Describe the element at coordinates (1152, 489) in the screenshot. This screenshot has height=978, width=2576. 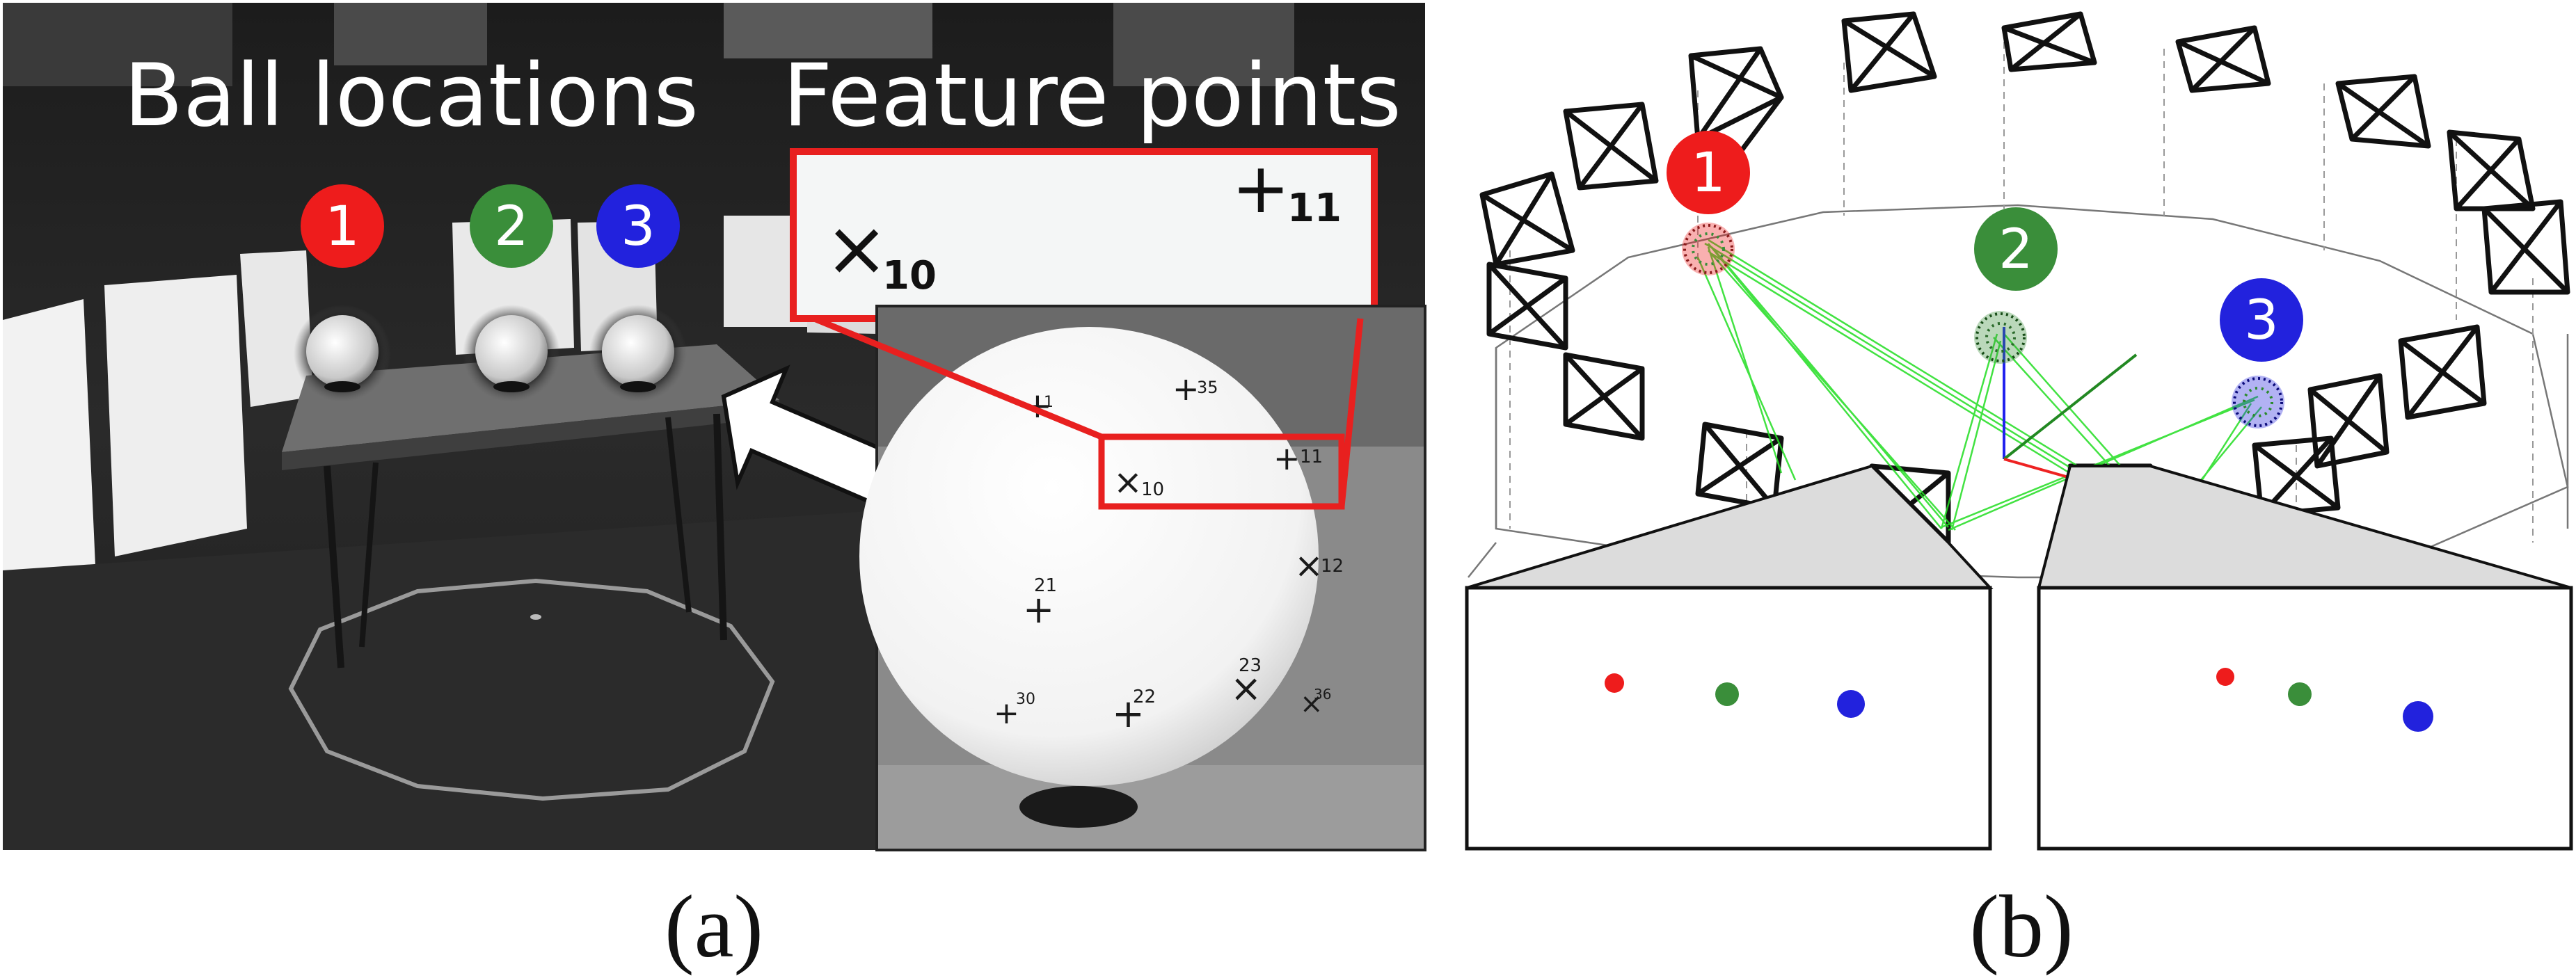
I see `svg-text: 10` at that location.